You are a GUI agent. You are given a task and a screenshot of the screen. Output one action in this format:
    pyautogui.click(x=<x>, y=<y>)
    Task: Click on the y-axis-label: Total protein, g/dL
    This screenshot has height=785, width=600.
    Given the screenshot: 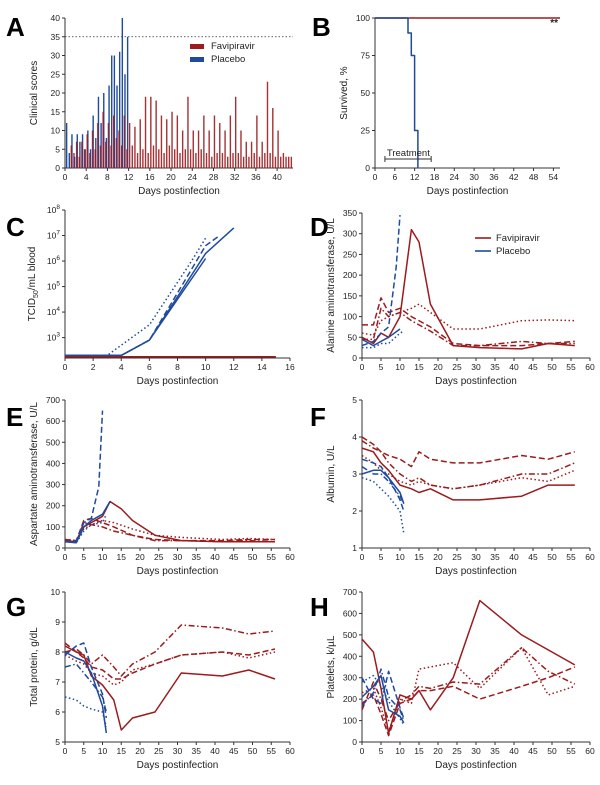 What is the action you would take?
    pyautogui.click(x=34, y=667)
    